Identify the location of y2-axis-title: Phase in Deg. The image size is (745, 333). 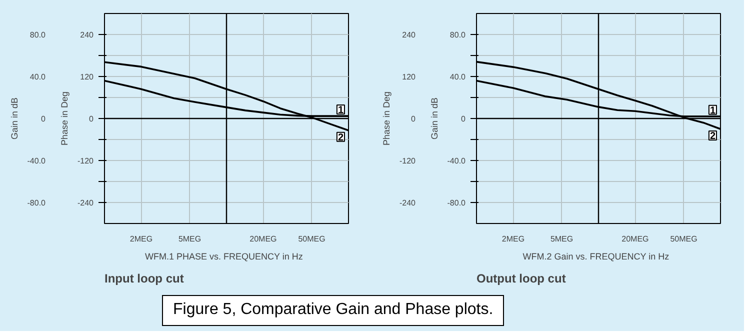
(386, 118).